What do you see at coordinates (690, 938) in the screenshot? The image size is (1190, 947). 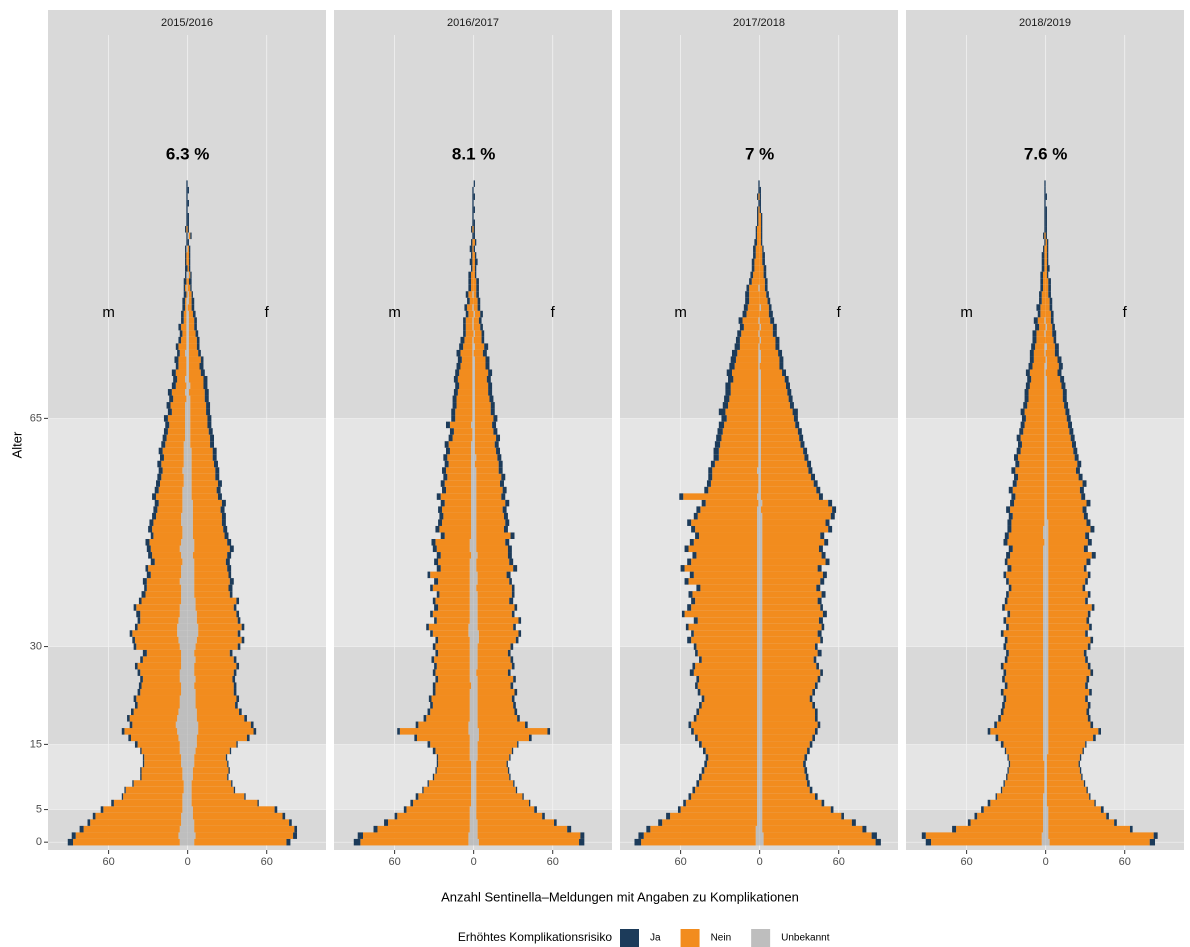 I see `legend-swatch` at bounding box center [690, 938].